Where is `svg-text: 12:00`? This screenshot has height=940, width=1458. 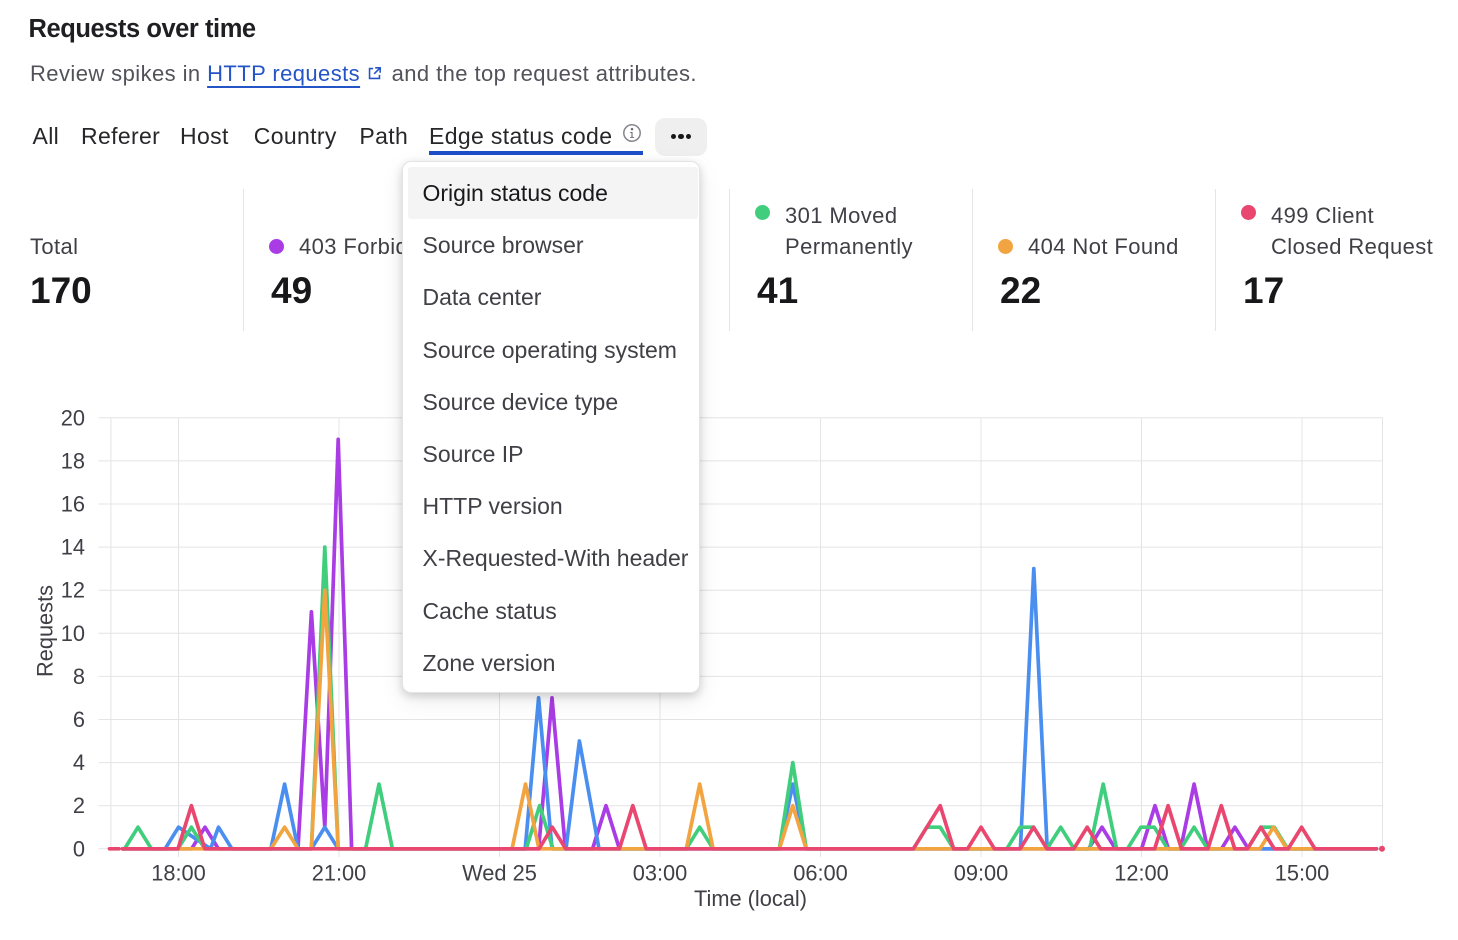
svg-text: 12:00 is located at coordinates (1141, 873).